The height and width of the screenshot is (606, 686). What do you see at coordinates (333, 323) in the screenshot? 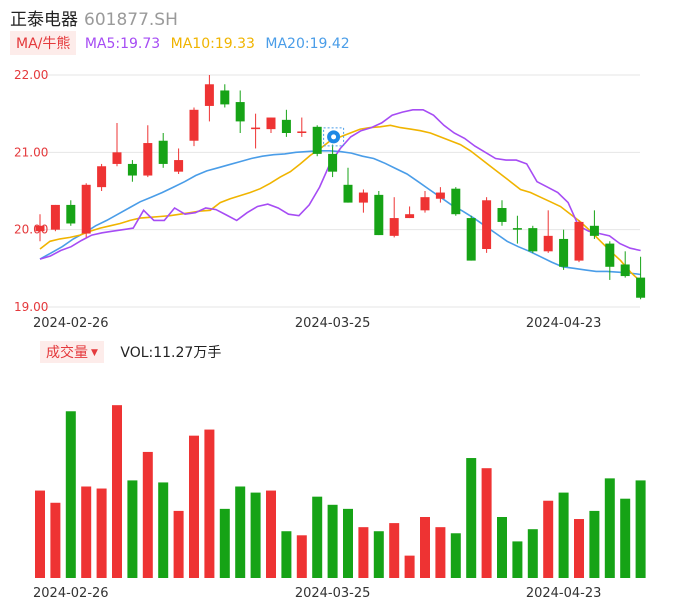
I see `x-tick-label: 2024-03-25` at bounding box center [333, 323].